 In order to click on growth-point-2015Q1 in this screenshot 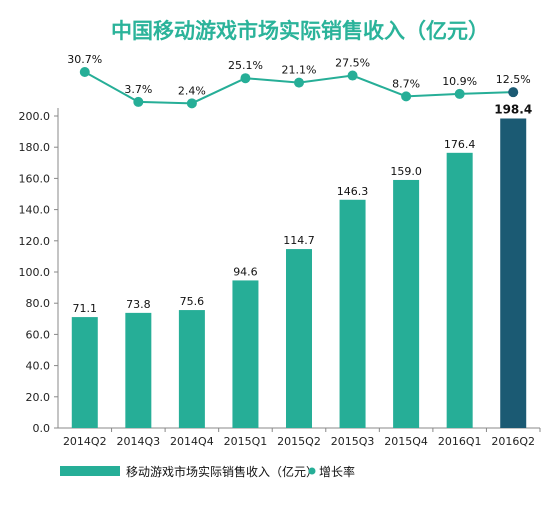, I will do `click(245, 78)`.